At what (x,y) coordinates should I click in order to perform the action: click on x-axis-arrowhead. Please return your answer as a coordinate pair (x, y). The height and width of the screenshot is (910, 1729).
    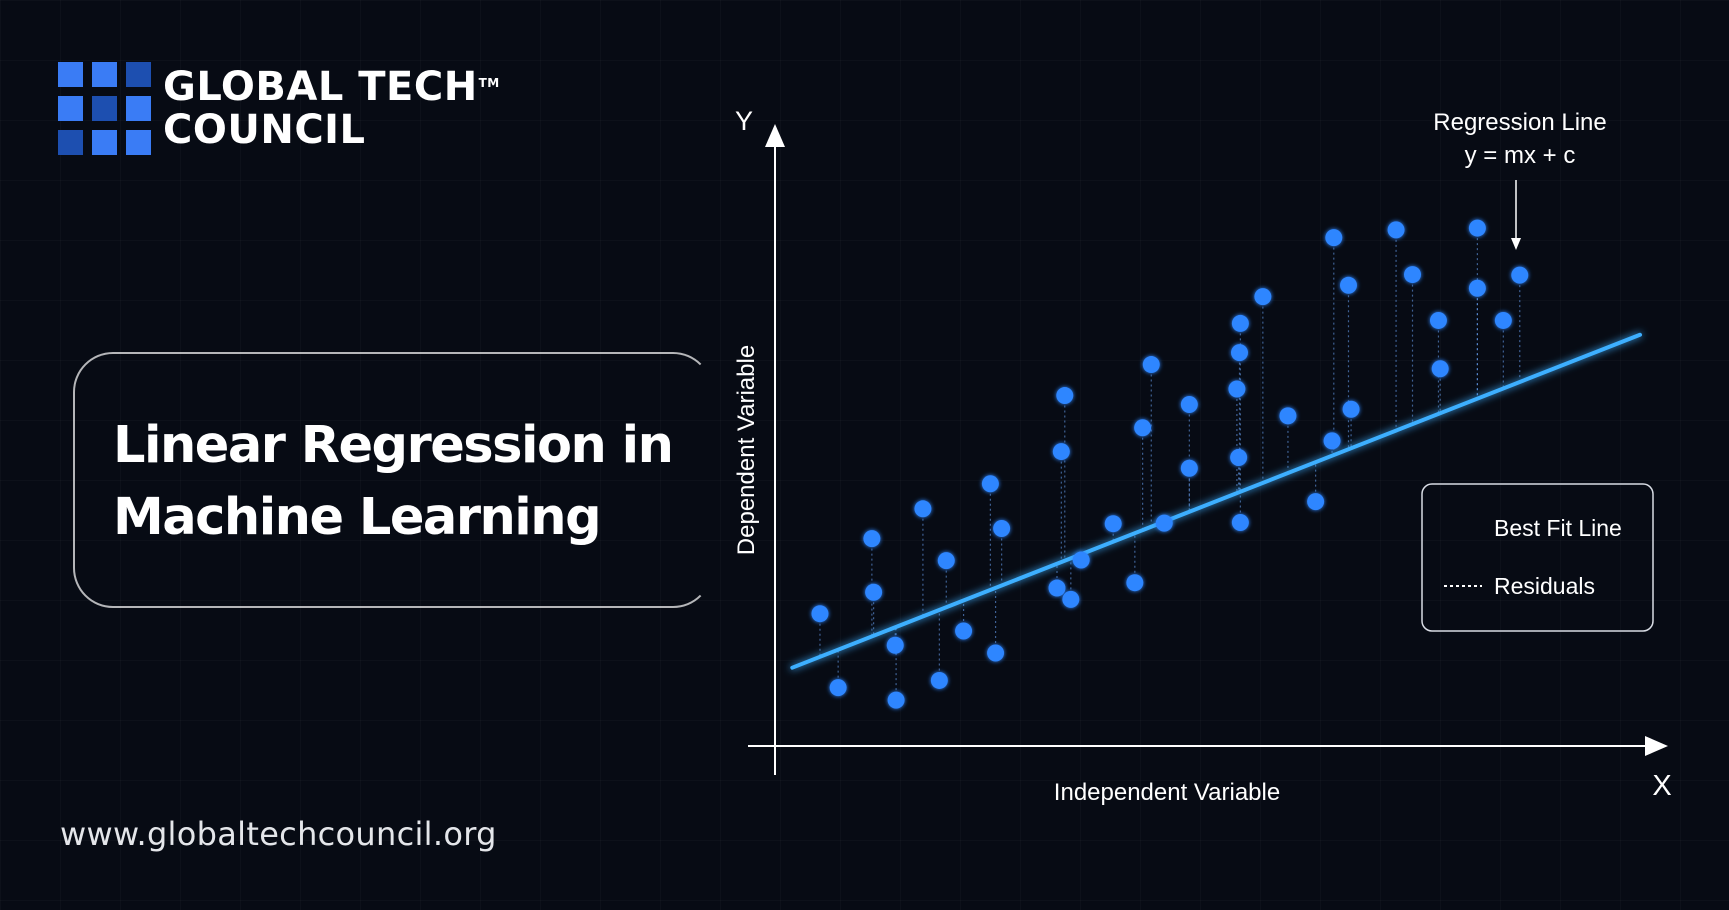
    Looking at the image, I should click on (1656, 746).